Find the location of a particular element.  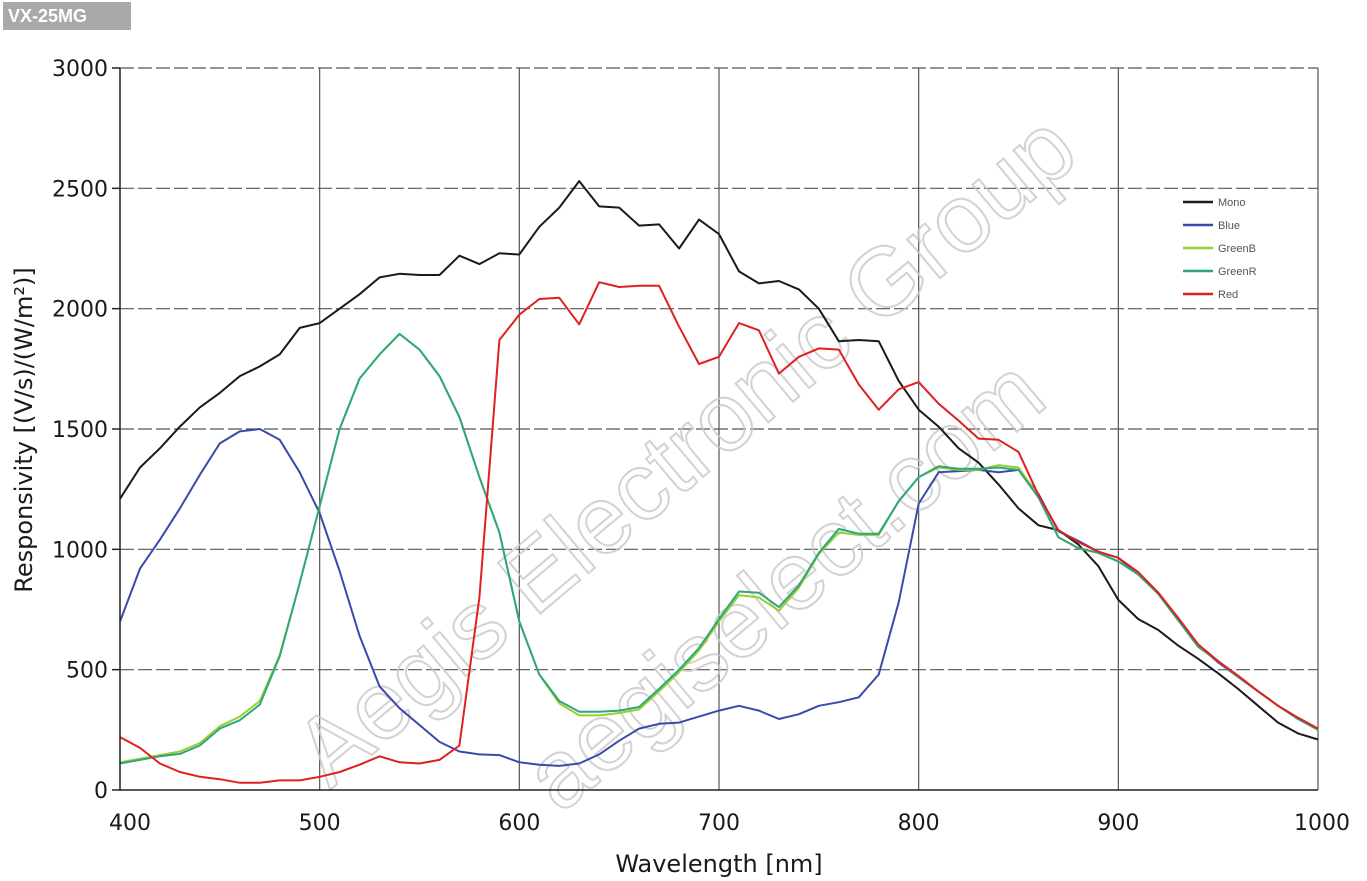

y-tick-label-6: 3000 is located at coordinates (80, 69).